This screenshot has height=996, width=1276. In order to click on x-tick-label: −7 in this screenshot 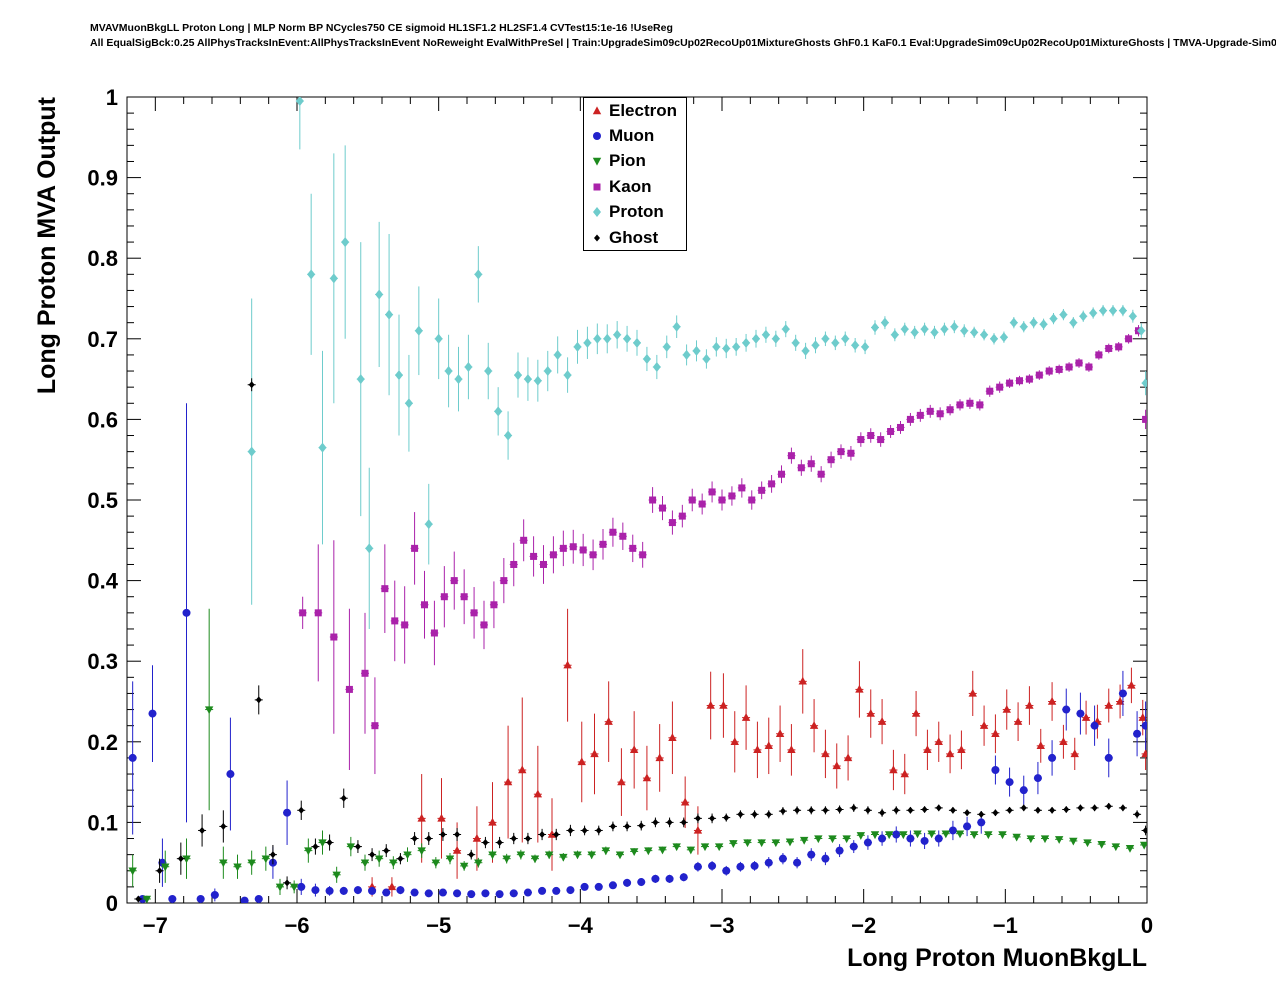, I will do `click(155, 925)`.